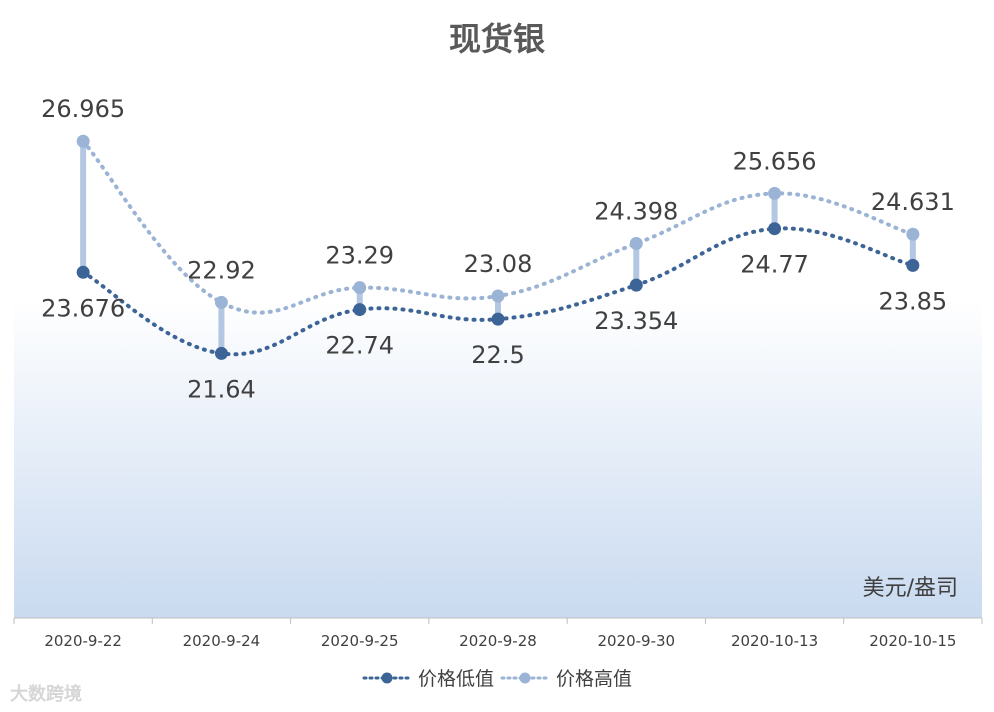 This screenshot has height=712, width=994. Describe the element at coordinates (774, 641) in the screenshot. I see `x-tick-label: 2020-10-13` at that location.